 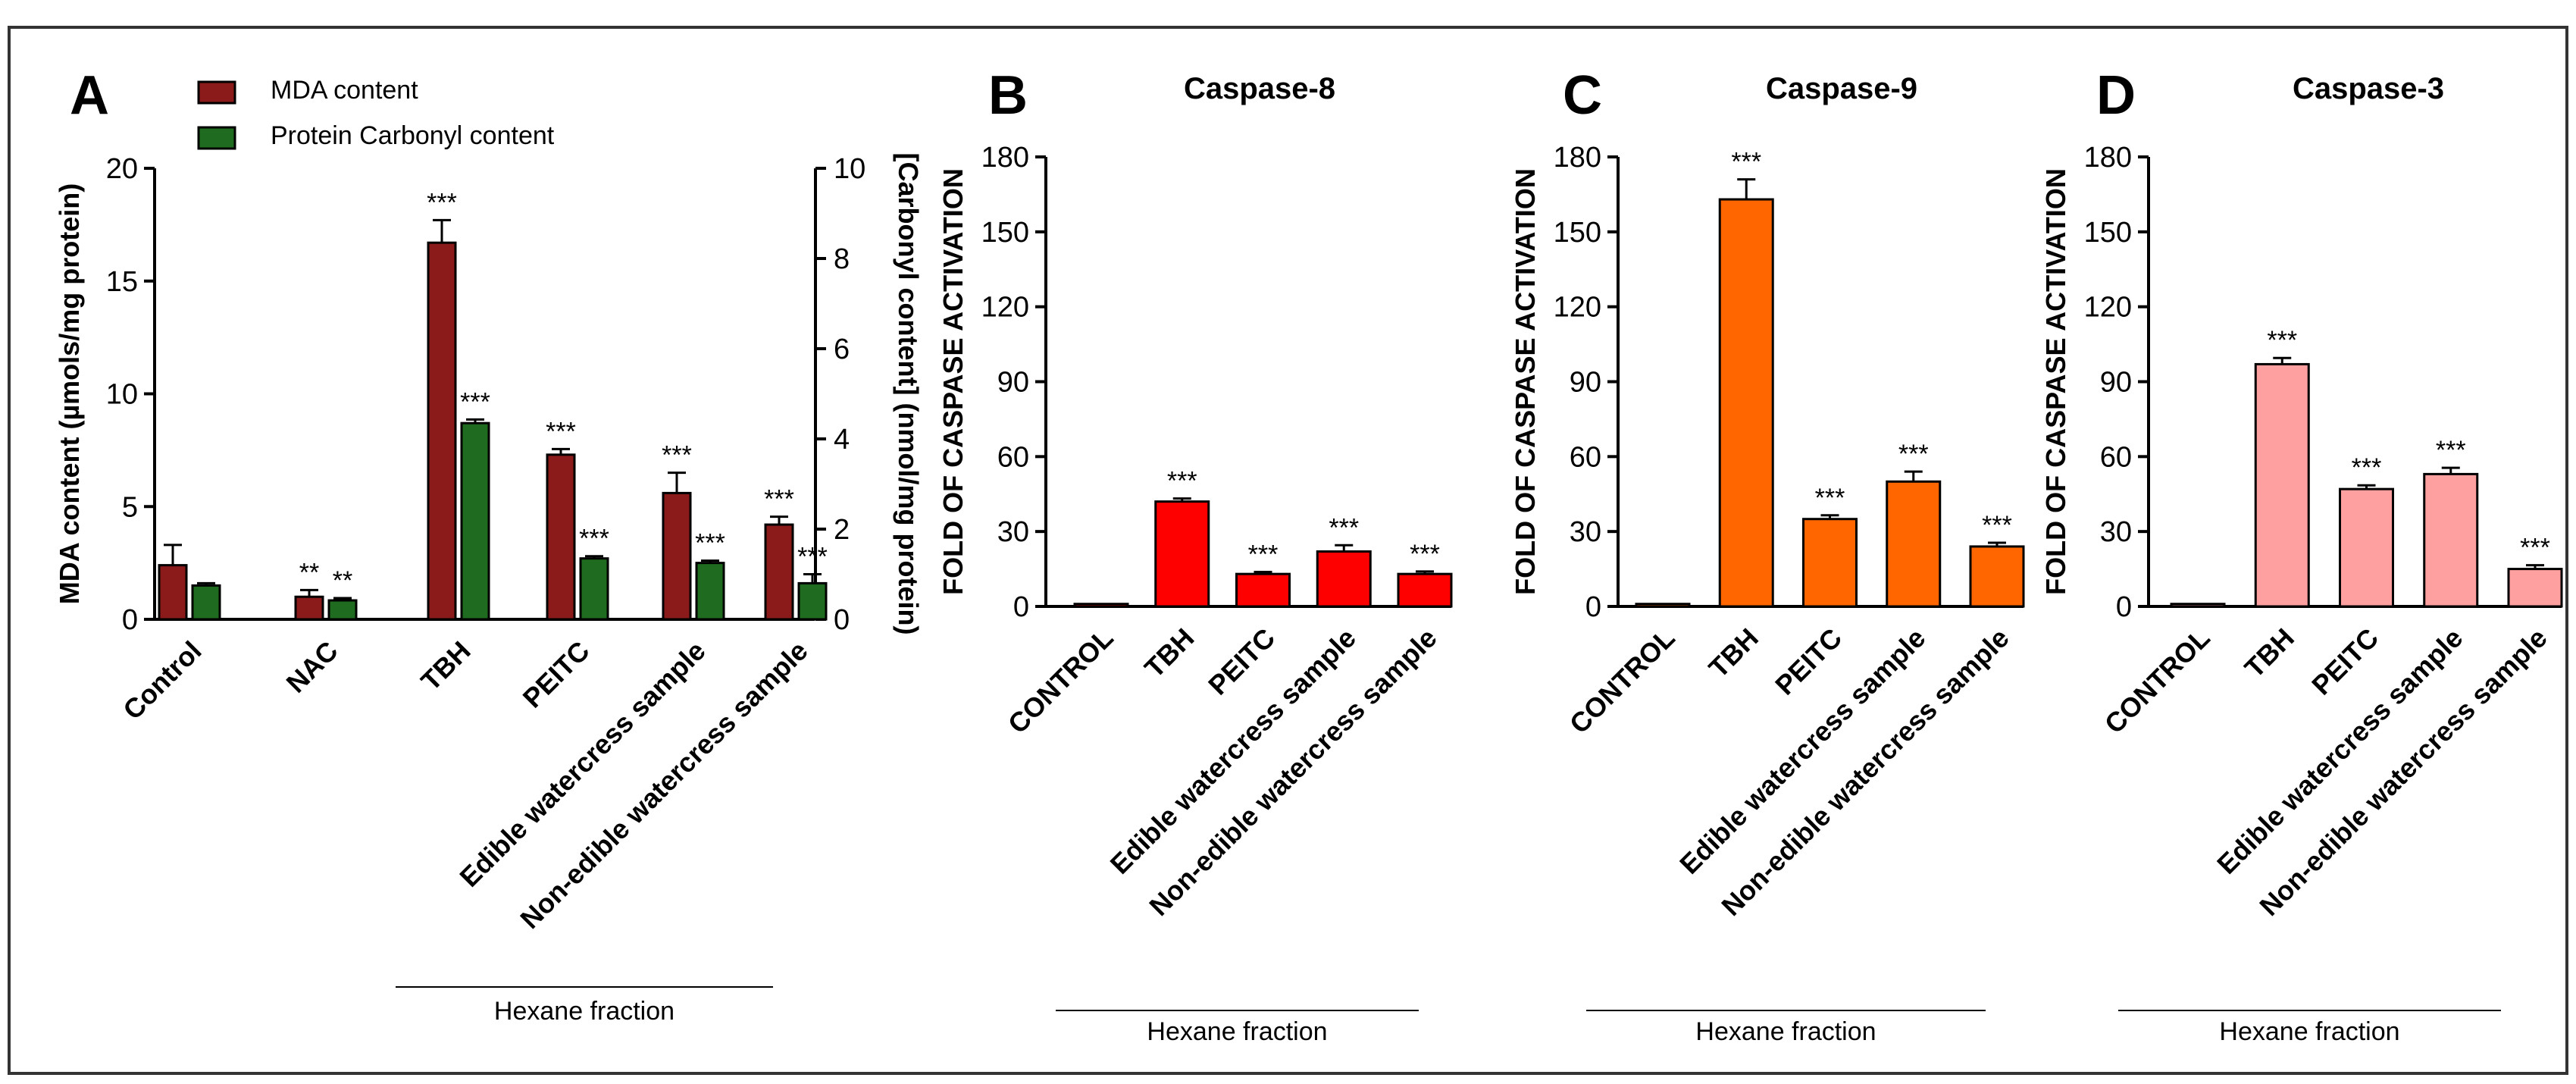 I want to click on y2-tick-label: 10, so click(x=850, y=169).